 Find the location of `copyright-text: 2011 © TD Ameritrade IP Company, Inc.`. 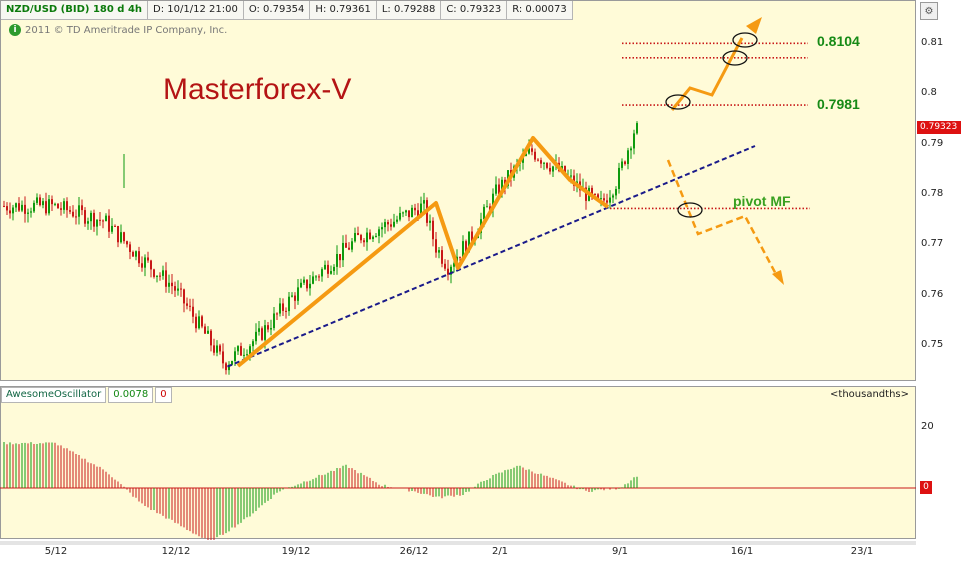

copyright-text: 2011 © TD Ameritrade IP Company, Inc. is located at coordinates (126, 30).